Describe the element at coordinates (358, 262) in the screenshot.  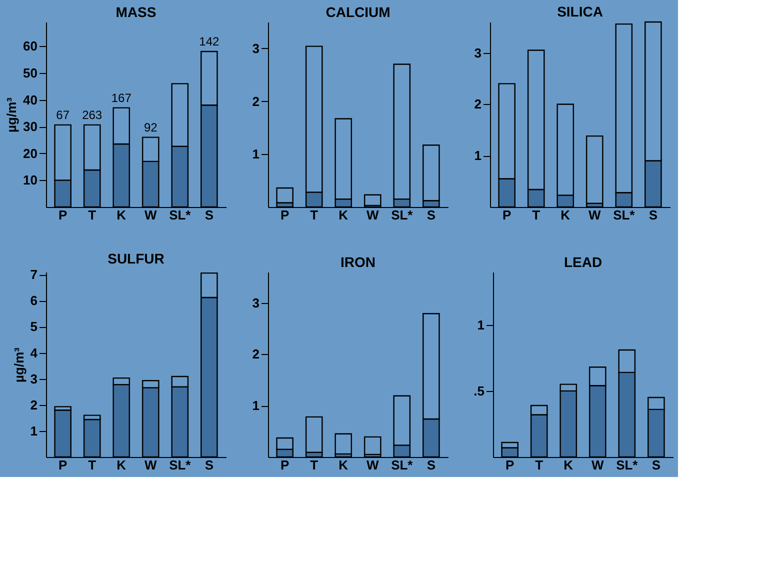
I see `chart-title: IRON` at that location.